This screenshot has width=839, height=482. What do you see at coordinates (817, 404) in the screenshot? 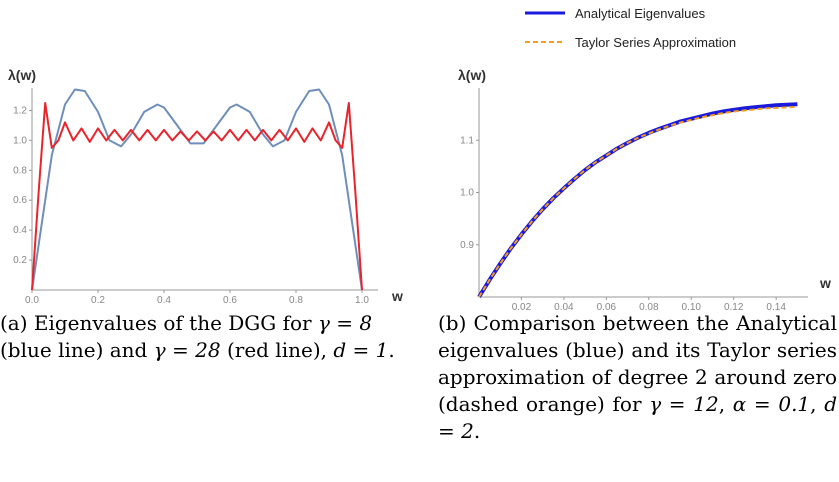
I see `caption-b-sep2: ,` at bounding box center [817, 404].